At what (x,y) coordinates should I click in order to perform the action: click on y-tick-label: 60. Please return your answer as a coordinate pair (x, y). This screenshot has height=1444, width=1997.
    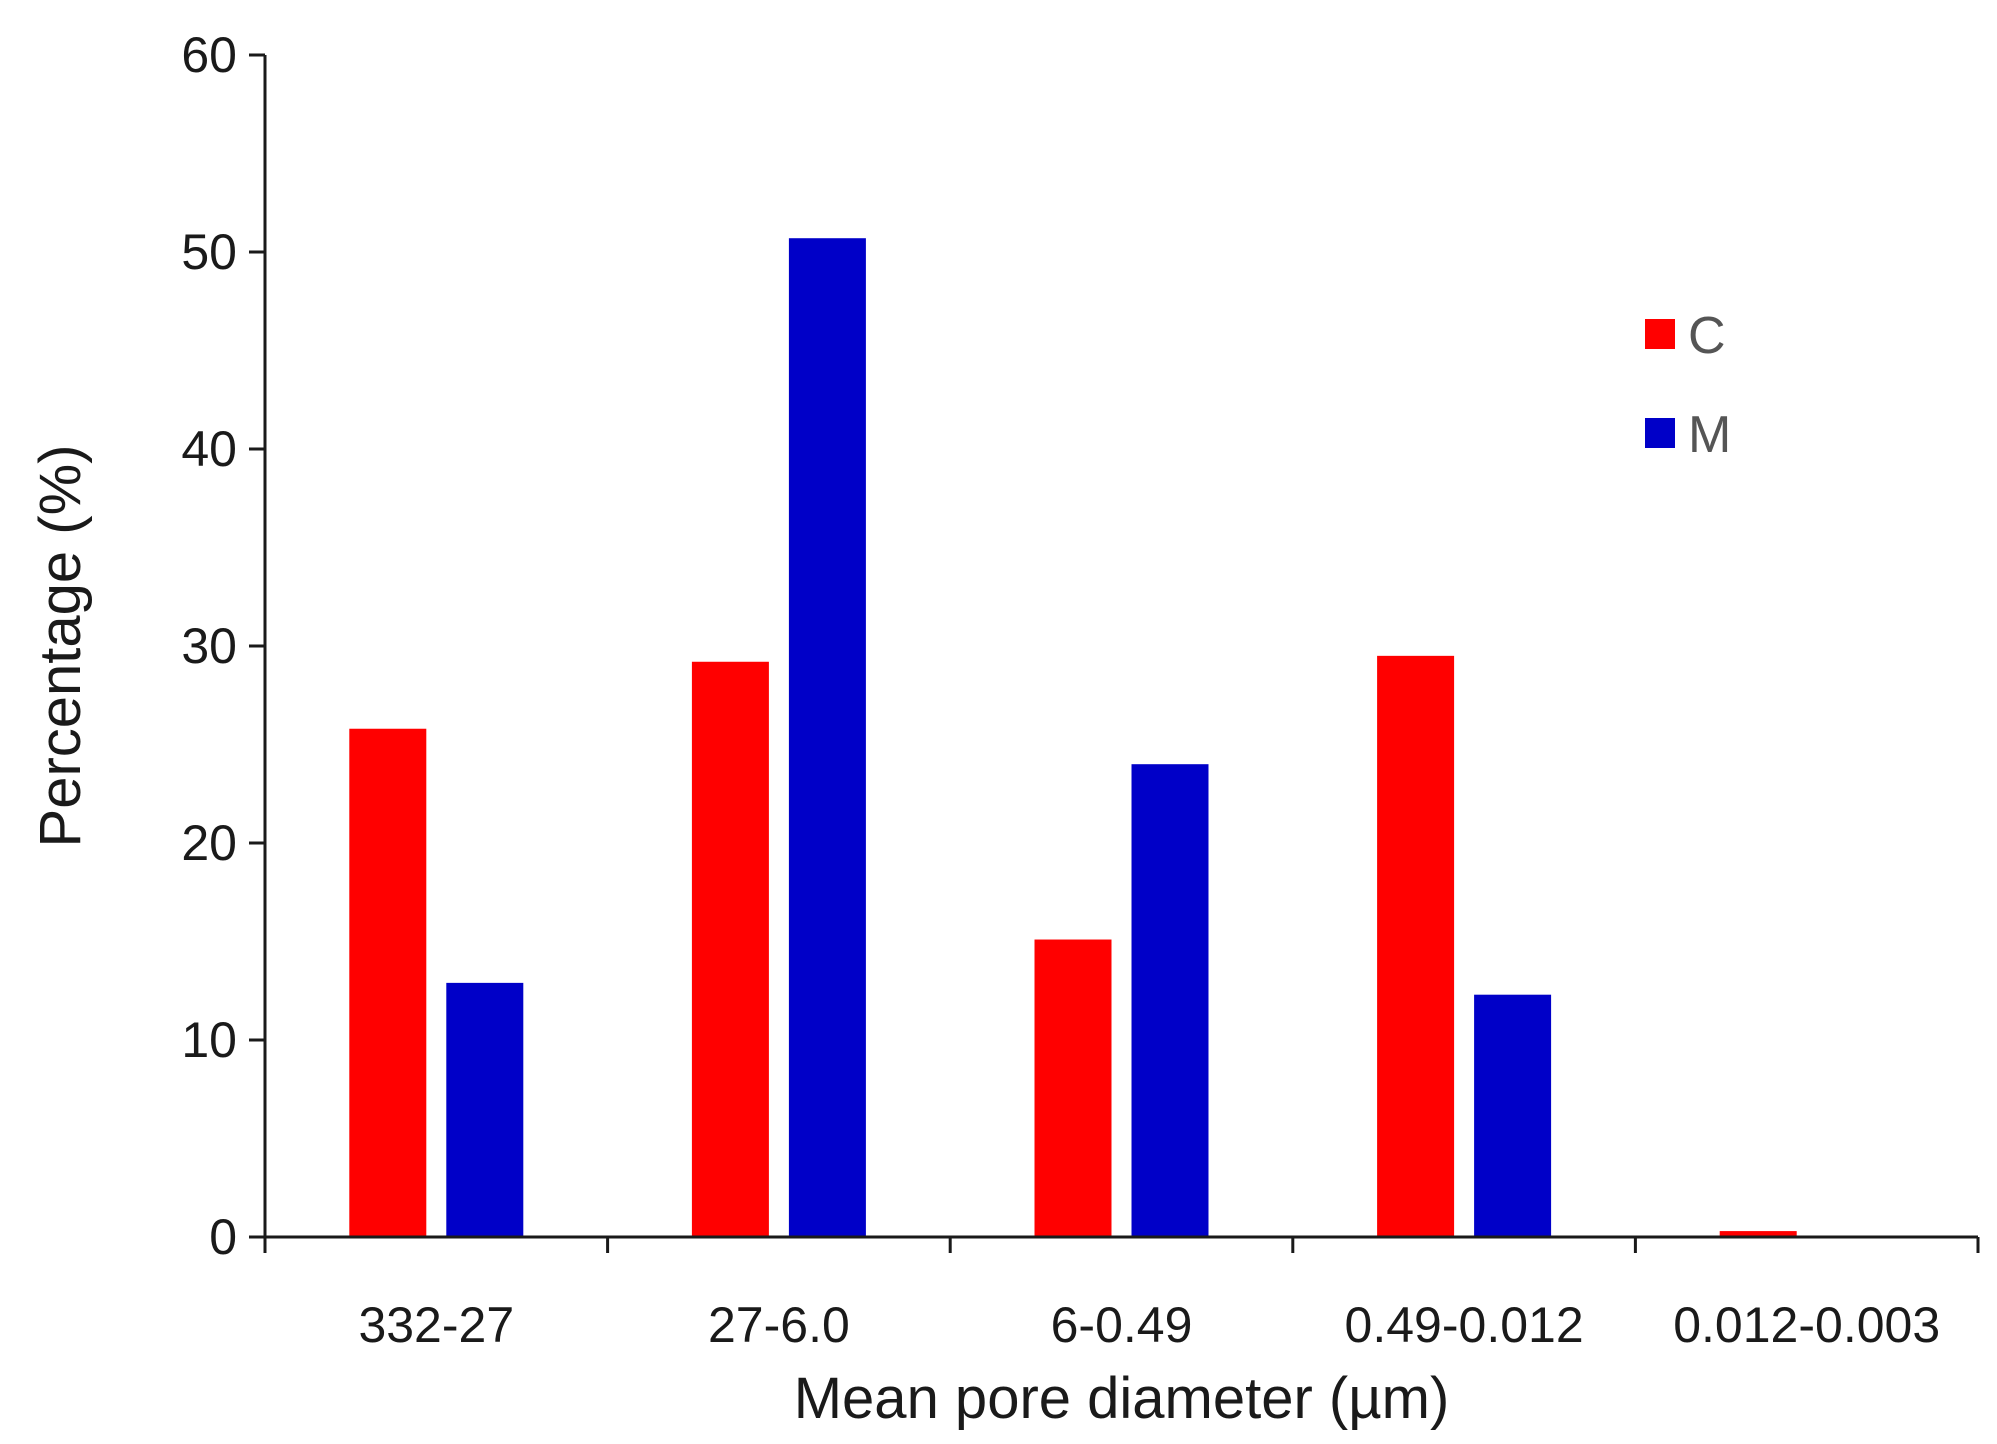
    Looking at the image, I should click on (209, 55).